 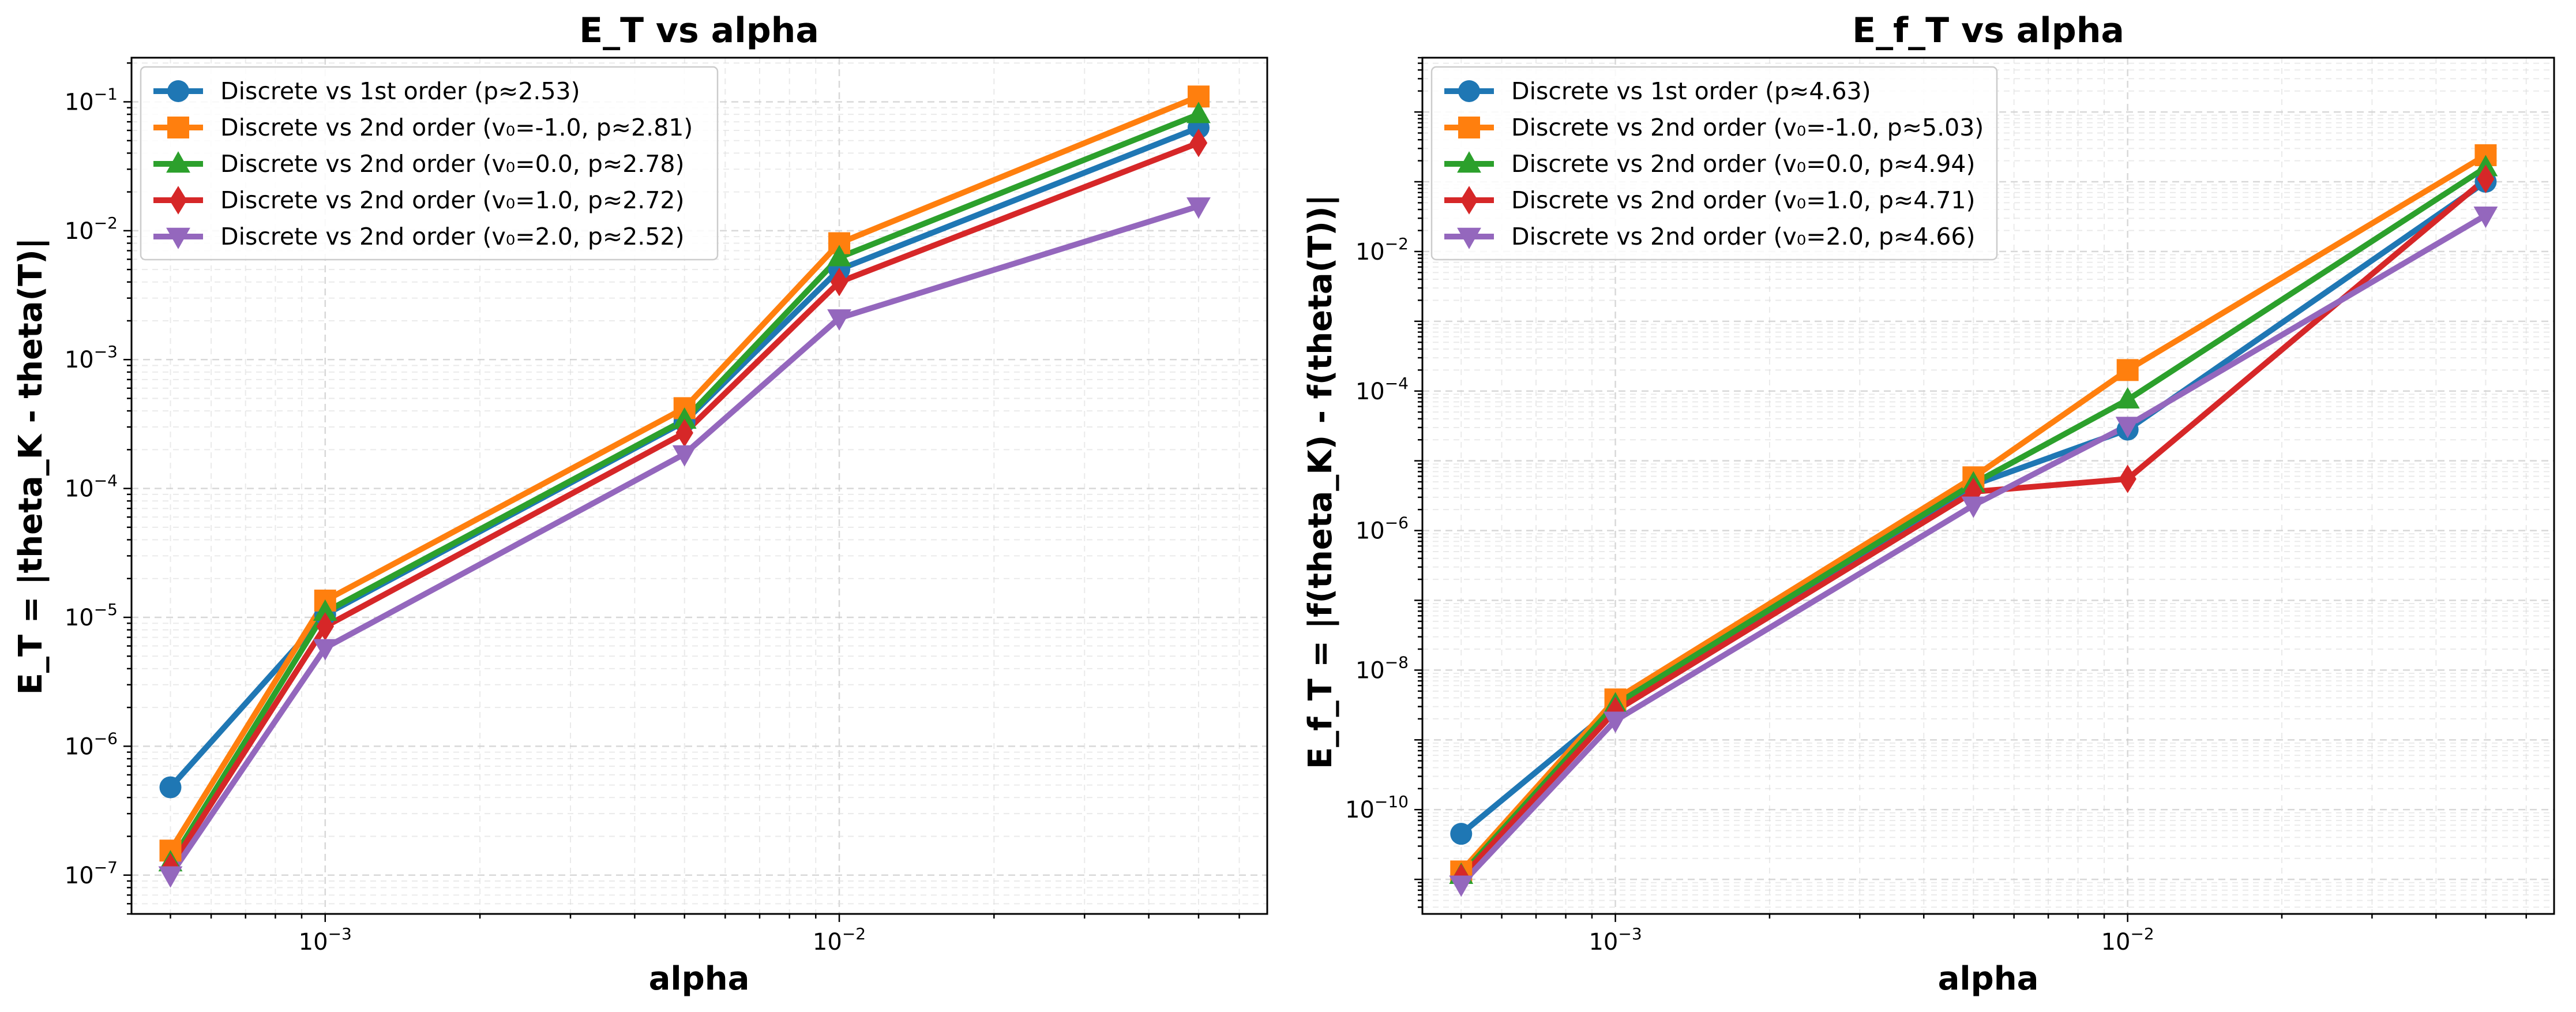 What do you see at coordinates (1615, 939) in the screenshot?
I see `right-chart-x-tick-label: 10⁻³` at bounding box center [1615, 939].